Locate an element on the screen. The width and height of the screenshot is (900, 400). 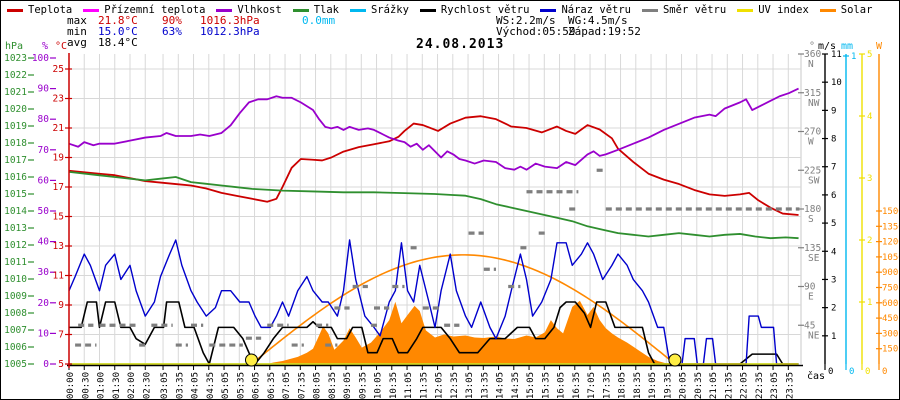
wind-direction-tick-label: N is located at coordinates (811, 64).